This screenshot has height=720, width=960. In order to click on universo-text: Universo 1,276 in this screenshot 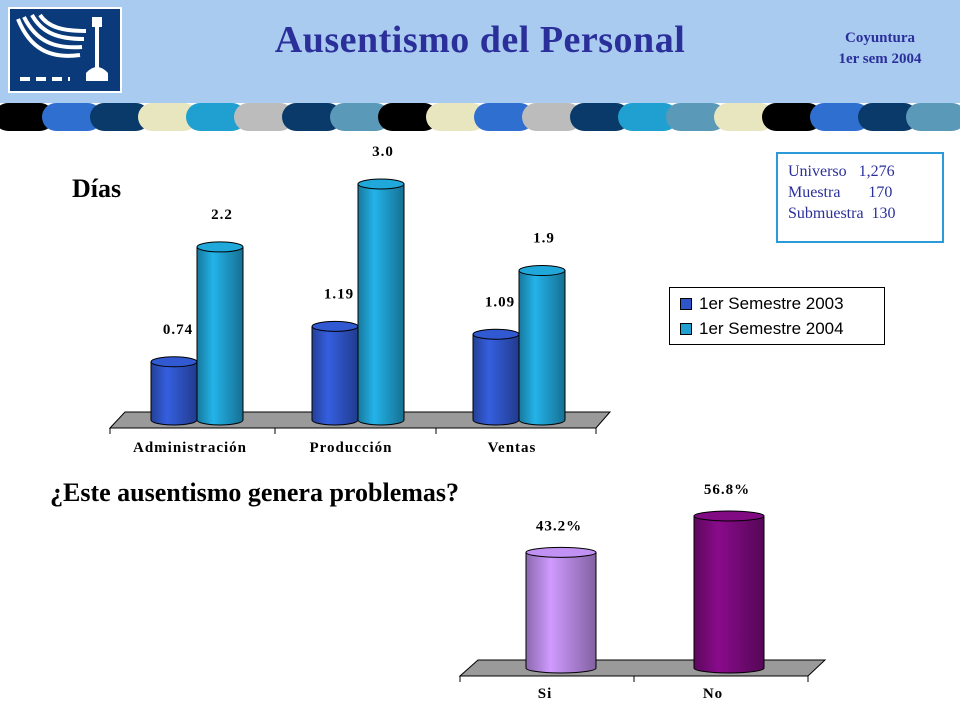, I will do `click(841, 171)`.